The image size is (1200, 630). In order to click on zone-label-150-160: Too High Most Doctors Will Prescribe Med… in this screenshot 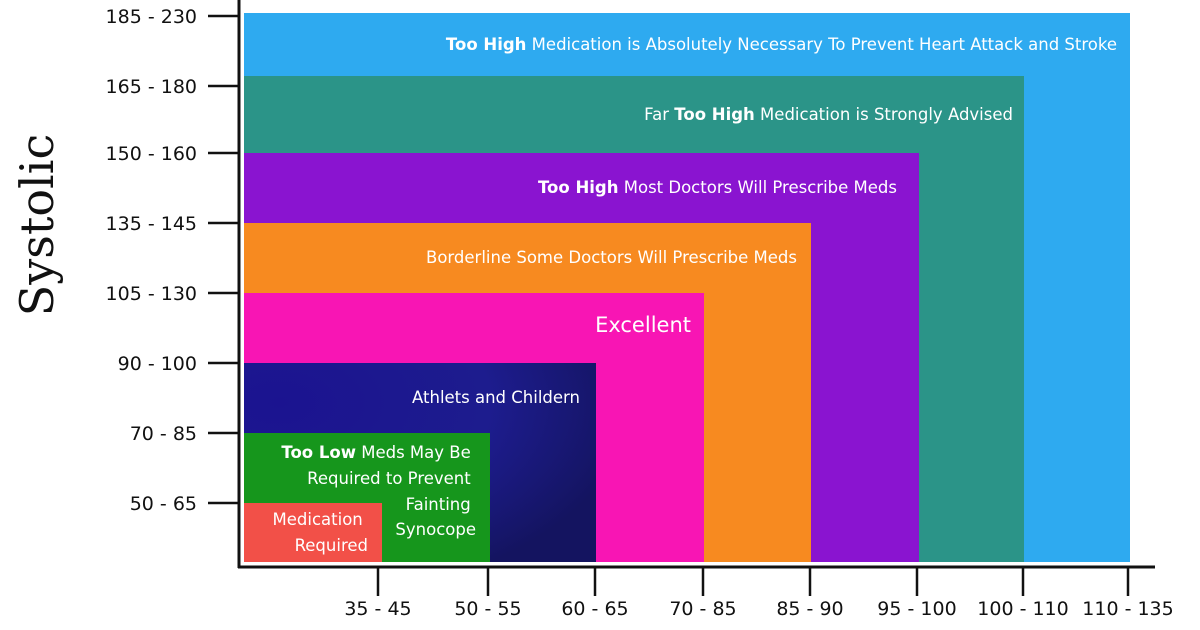, I will do `click(717, 187)`.